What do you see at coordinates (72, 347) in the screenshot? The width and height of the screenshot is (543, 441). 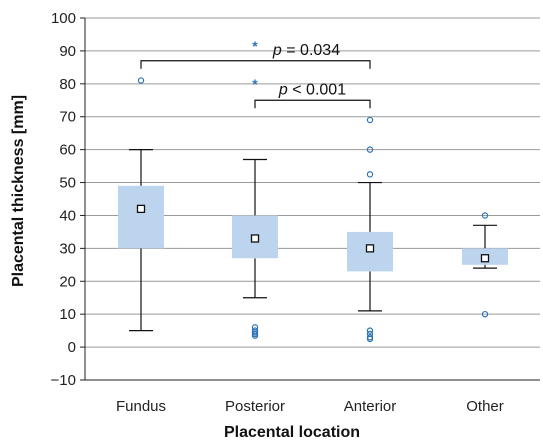 I see `y-tick-label: 0` at bounding box center [72, 347].